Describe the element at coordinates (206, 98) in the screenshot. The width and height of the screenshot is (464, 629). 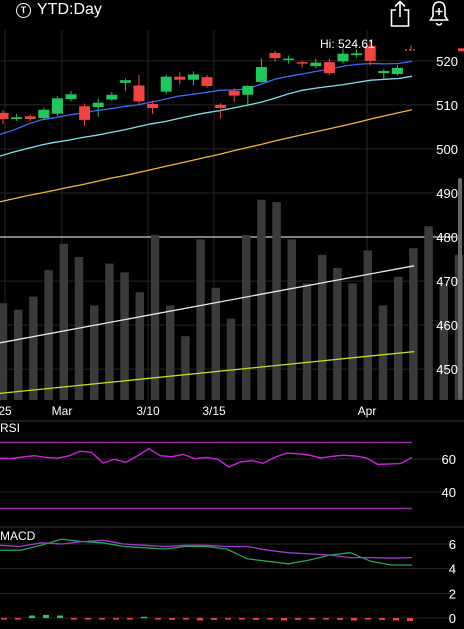
I see `ma-fast-line` at that location.